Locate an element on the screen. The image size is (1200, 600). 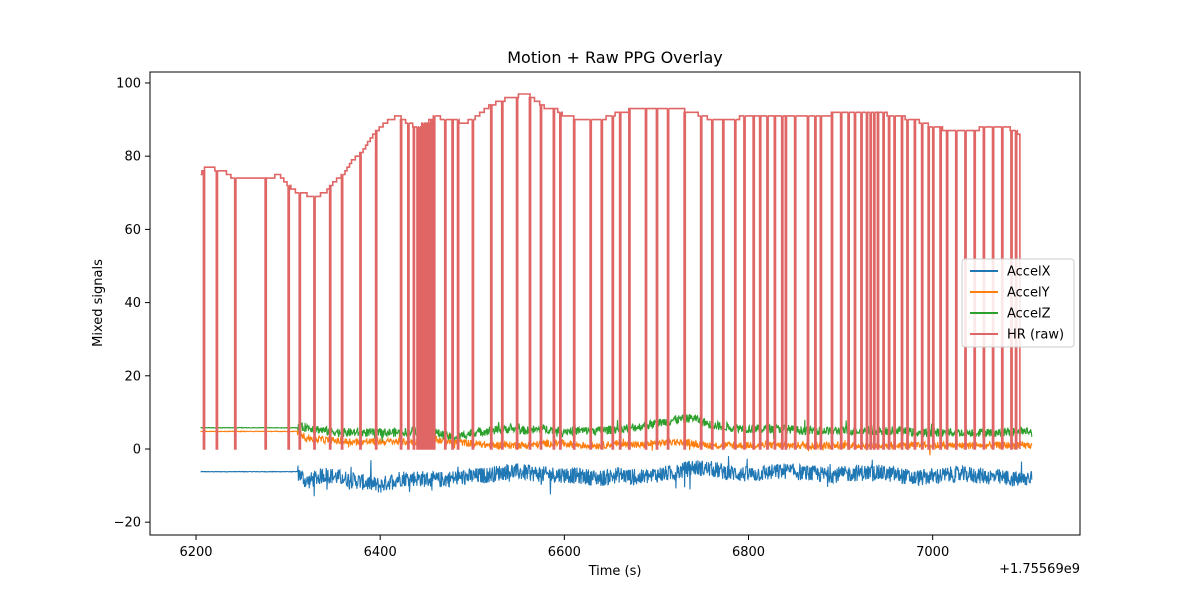
y-tick-label: 60 is located at coordinates (132, 230).